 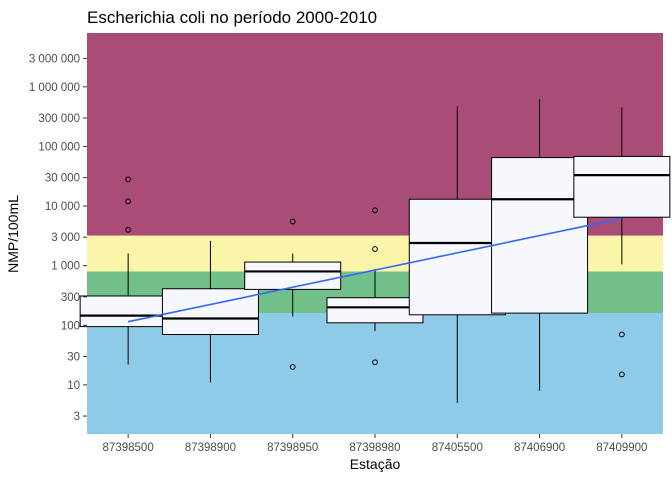 I want to click on chart-title: Escherichia coli no período 2000-2010, so click(x=232, y=17).